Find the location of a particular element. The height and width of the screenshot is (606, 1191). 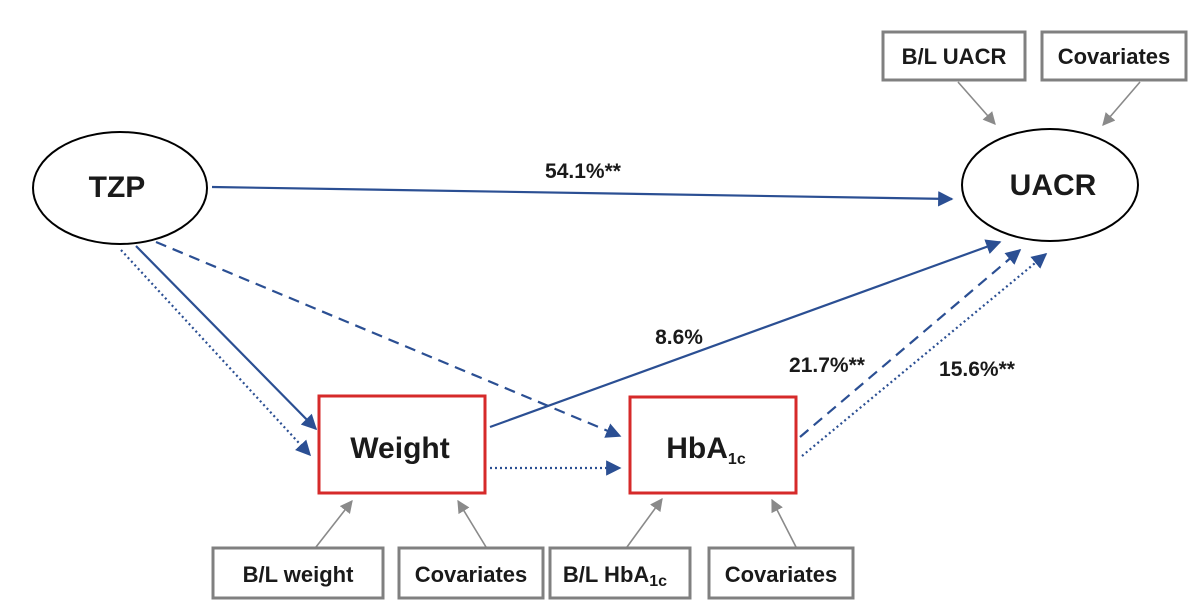

path-hba1c-uacr-dashed is located at coordinates (910, 343).